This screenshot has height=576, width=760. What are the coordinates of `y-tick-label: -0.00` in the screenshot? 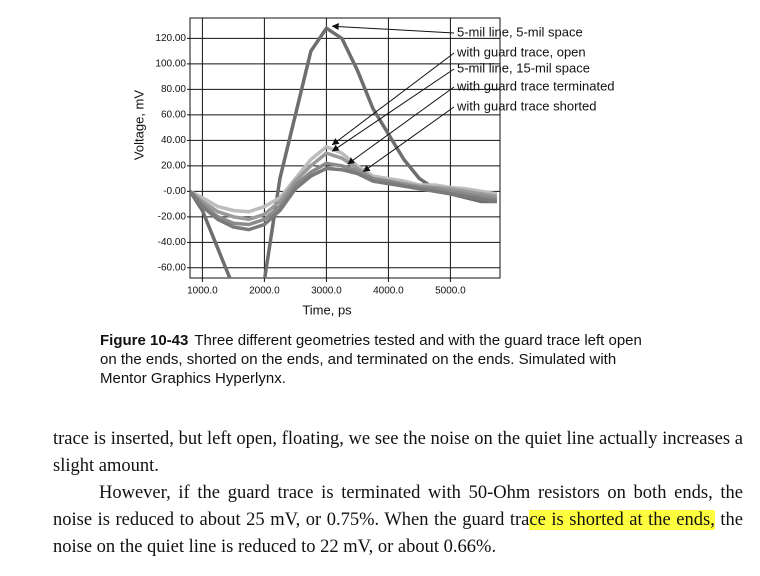 It's located at (174, 191).